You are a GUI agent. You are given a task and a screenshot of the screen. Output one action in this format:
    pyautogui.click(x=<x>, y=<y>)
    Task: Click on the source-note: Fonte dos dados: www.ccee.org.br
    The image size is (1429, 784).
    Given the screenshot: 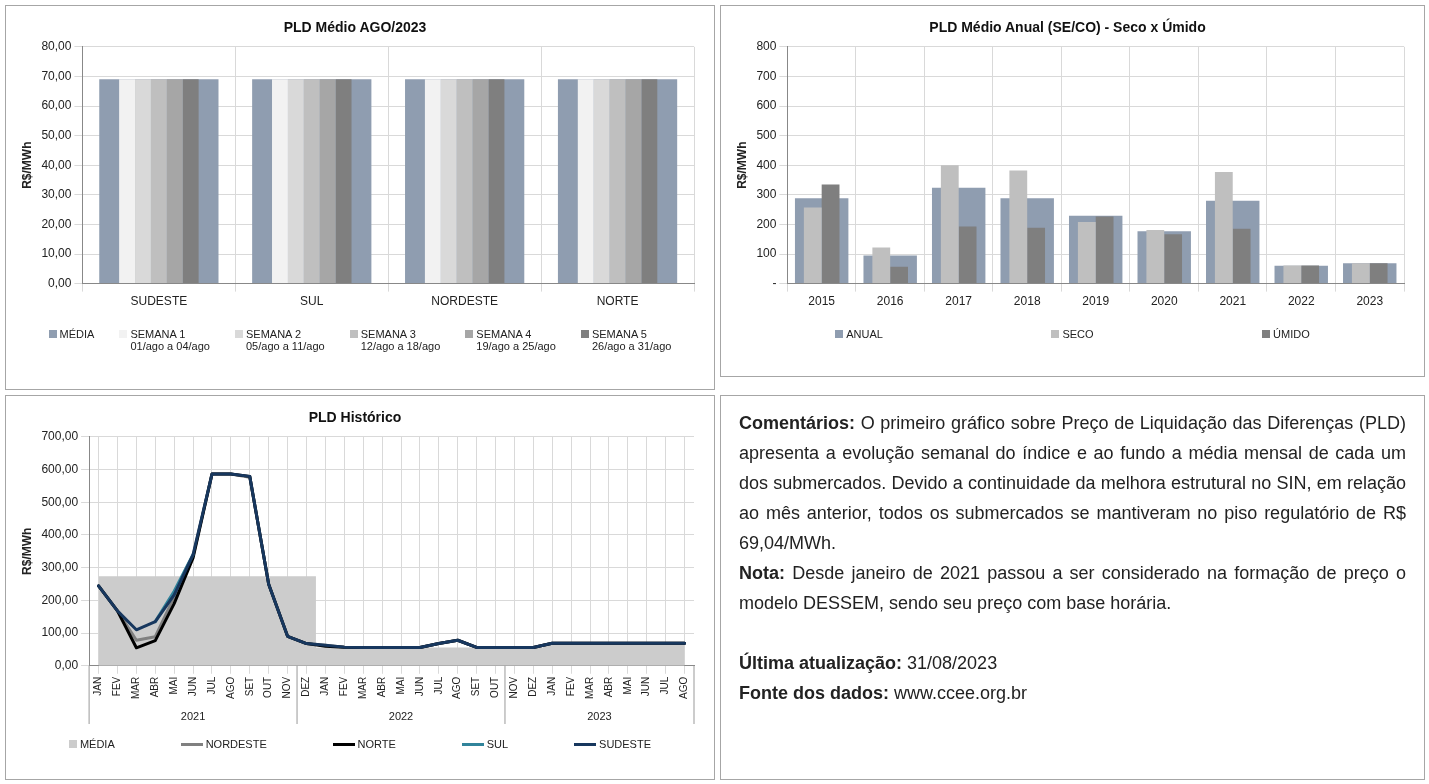 What is the action you would take?
    pyautogui.click(x=884, y=693)
    